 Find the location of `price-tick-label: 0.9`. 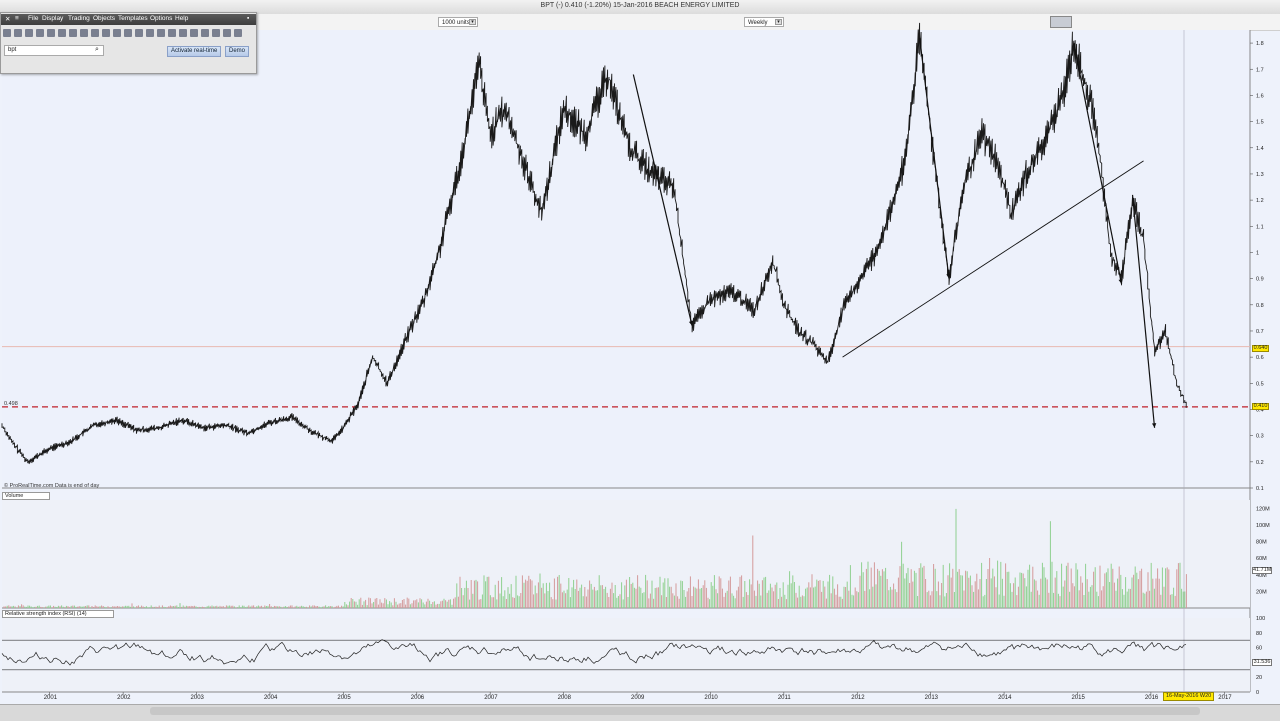

price-tick-label: 0.9 is located at coordinates (1260, 280).